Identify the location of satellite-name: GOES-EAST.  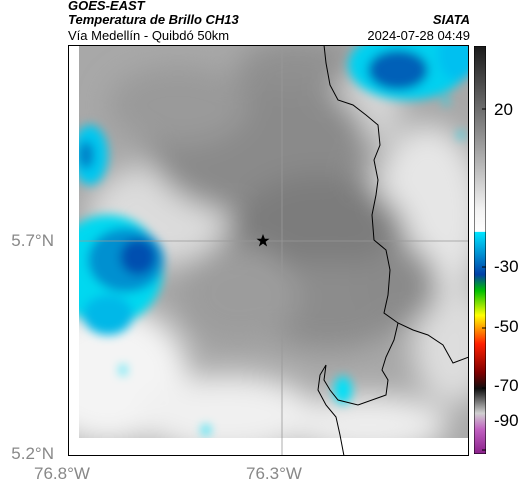
(106, 6).